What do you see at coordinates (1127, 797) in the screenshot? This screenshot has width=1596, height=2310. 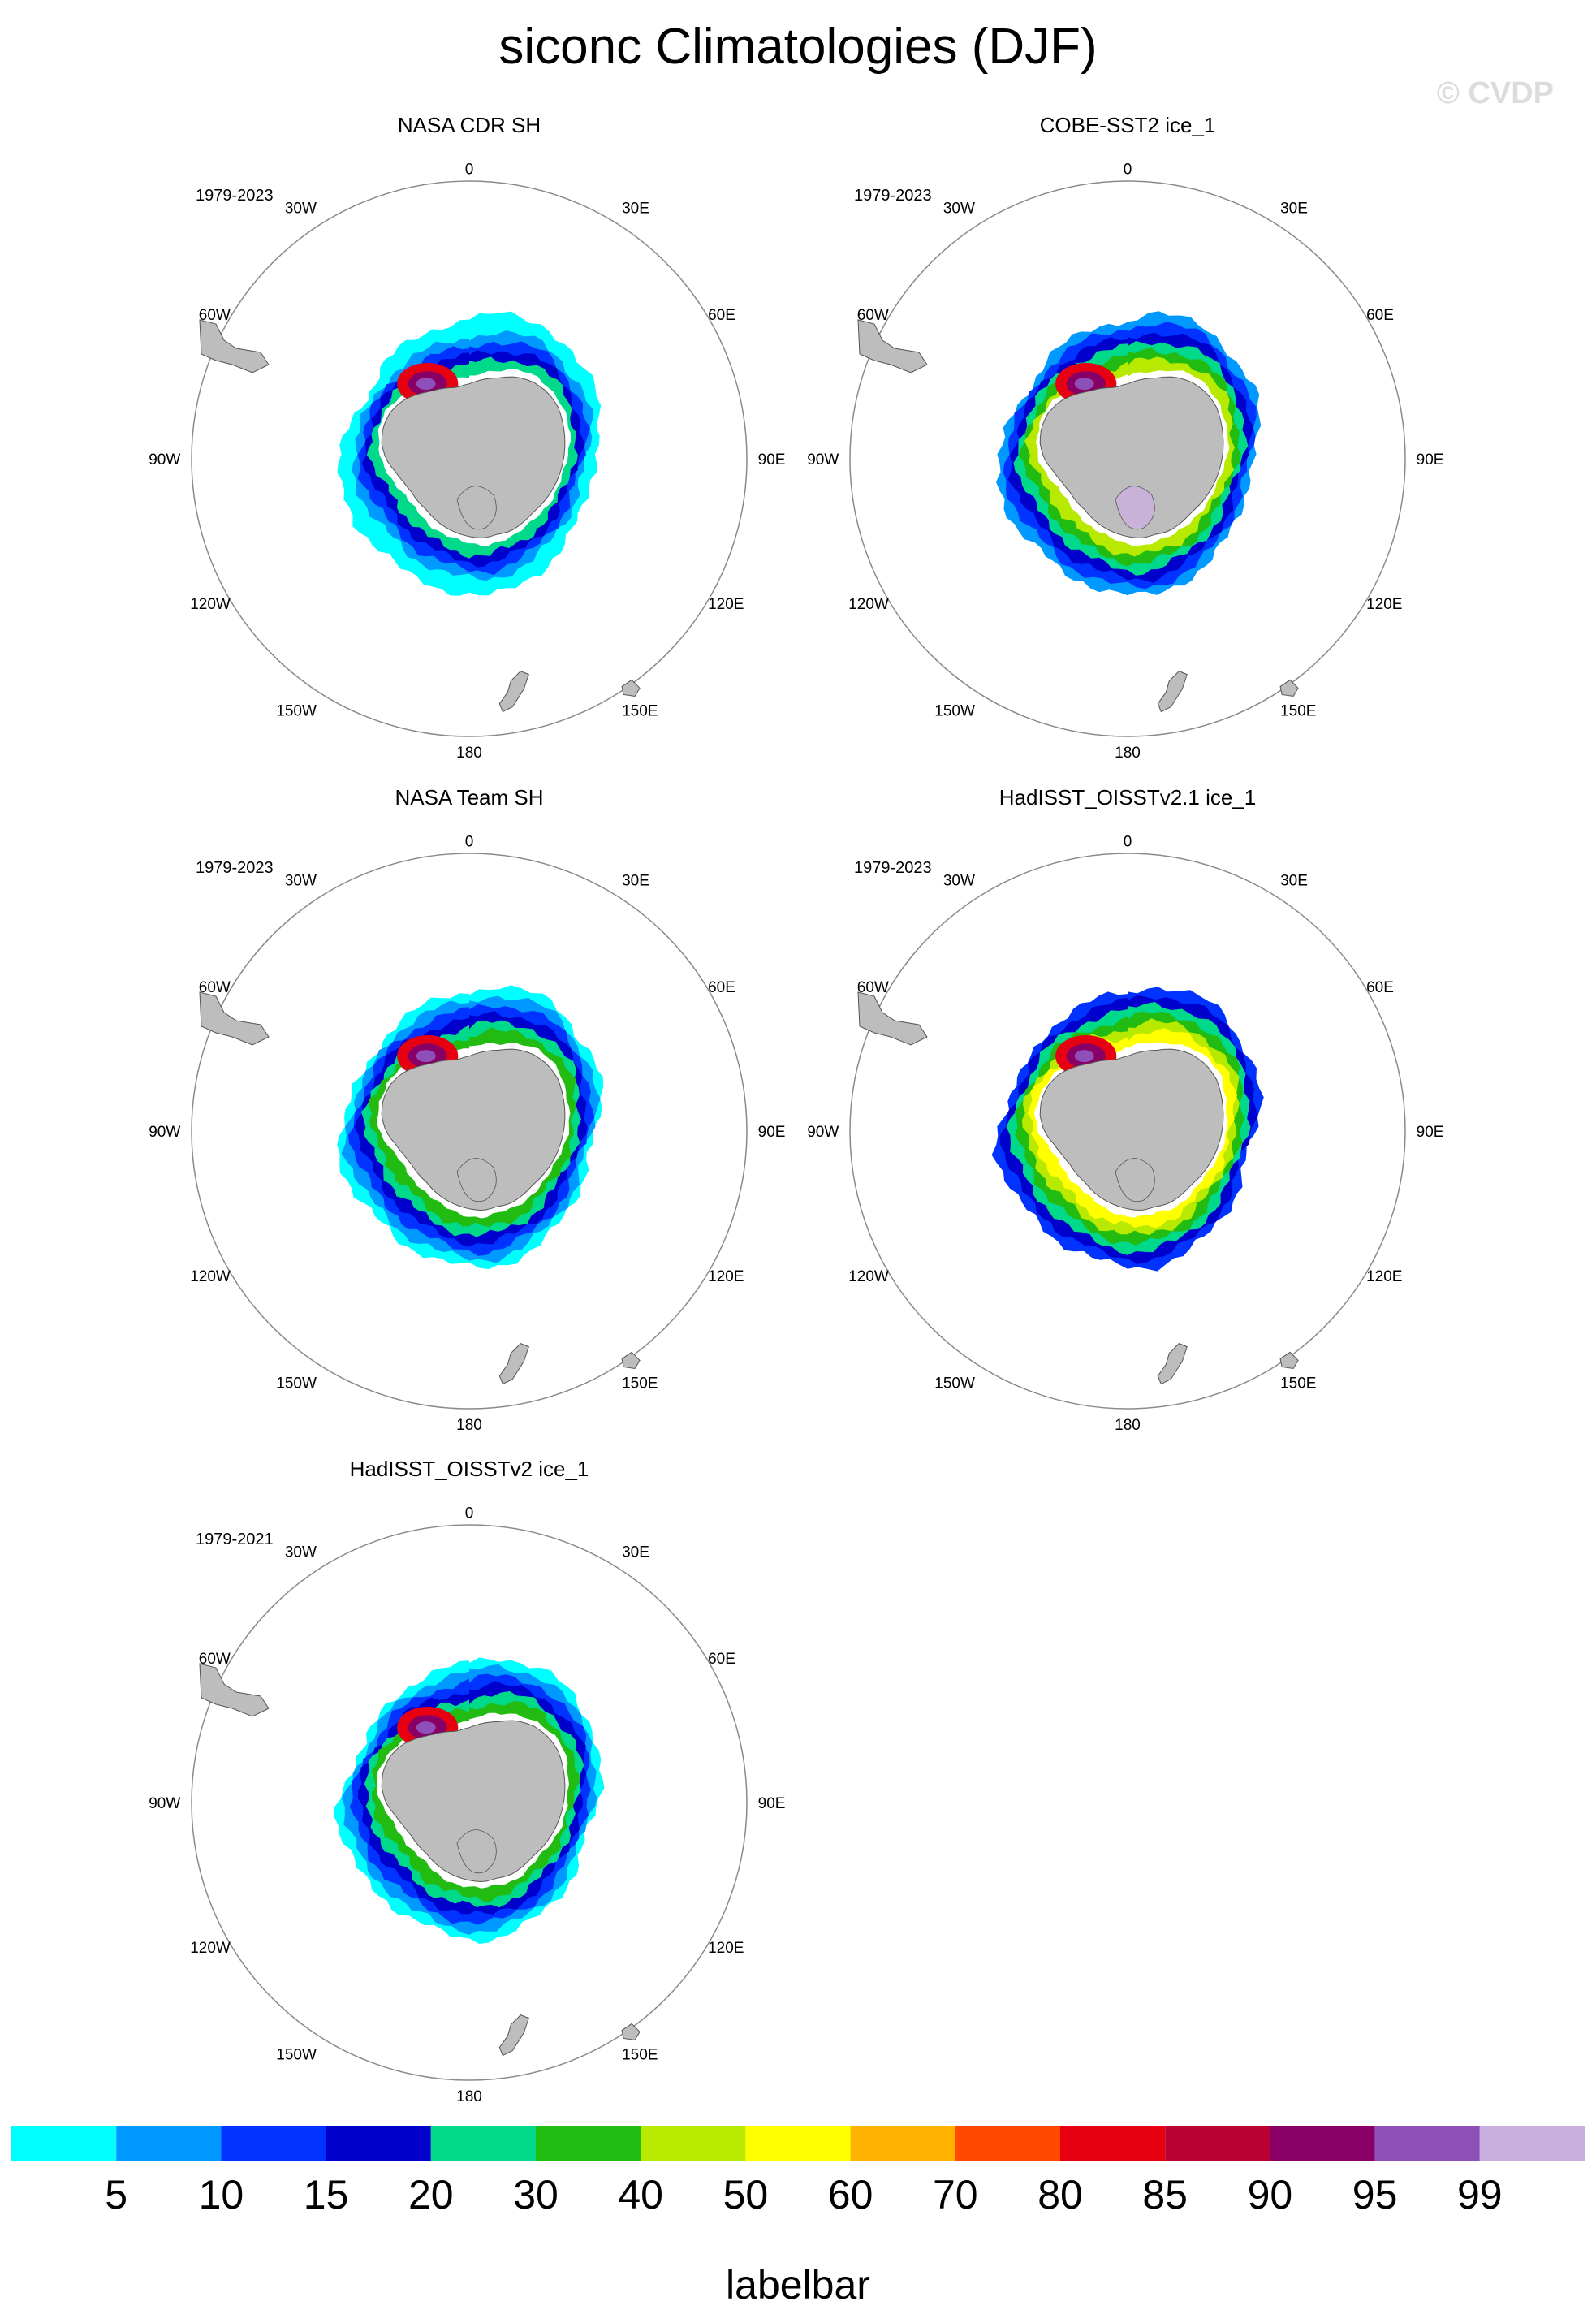 I see `panel-title: HadISST_OISSTv2.1 ice_1` at bounding box center [1127, 797].